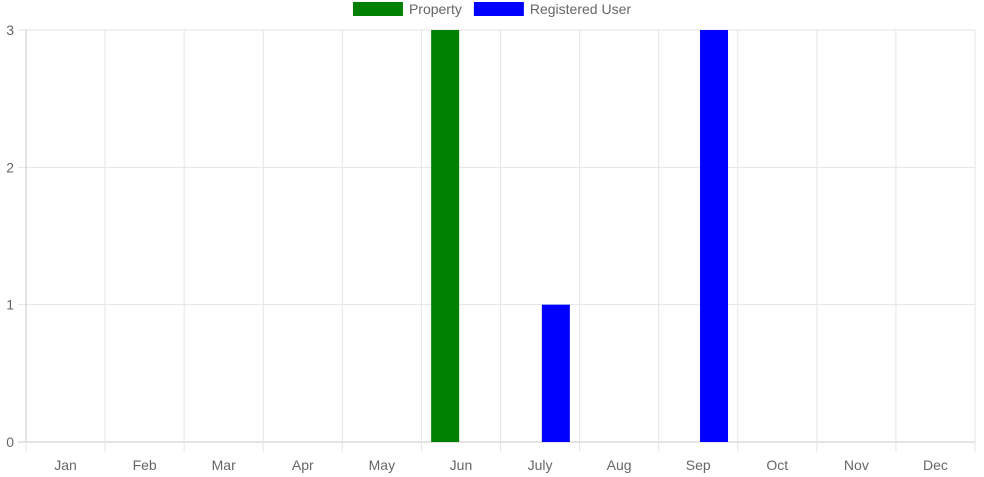 This screenshot has height=477, width=984. Describe the element at coordinates (10, 236) in the screenshot. I see `y-axis-ticks: 0 1 2 3` at that location.